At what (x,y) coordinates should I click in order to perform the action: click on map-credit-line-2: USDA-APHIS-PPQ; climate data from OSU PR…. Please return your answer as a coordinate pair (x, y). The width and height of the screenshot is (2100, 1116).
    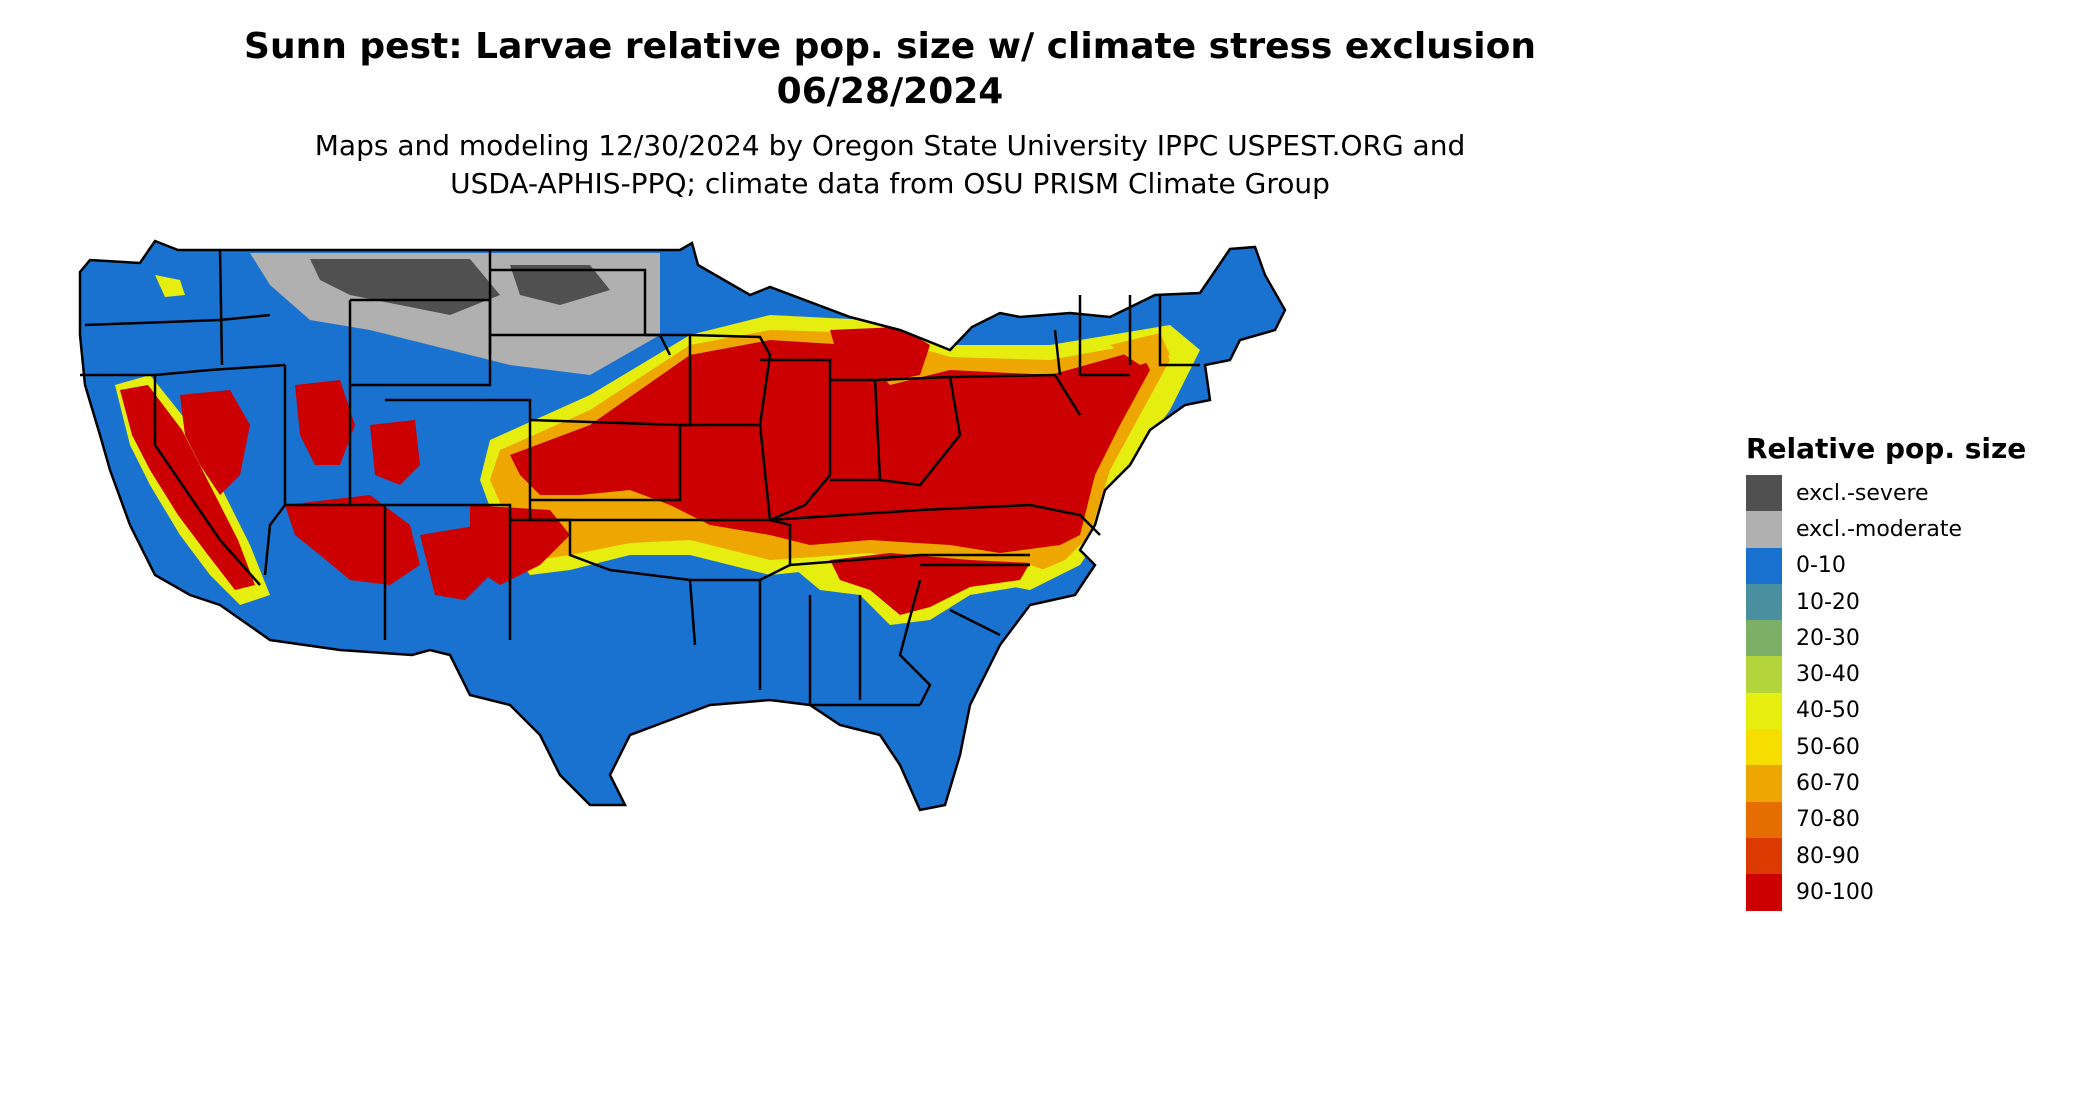
    Looking at the image, I should click on (890, 183).